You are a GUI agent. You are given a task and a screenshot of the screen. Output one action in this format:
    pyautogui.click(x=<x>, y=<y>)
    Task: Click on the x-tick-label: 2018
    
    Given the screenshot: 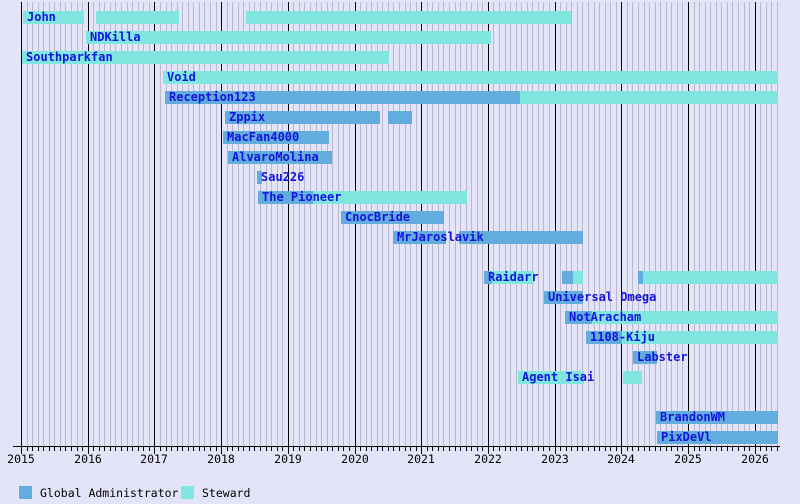 What is the action you would take?
    pyautogui.click(x=221, y=459)
    